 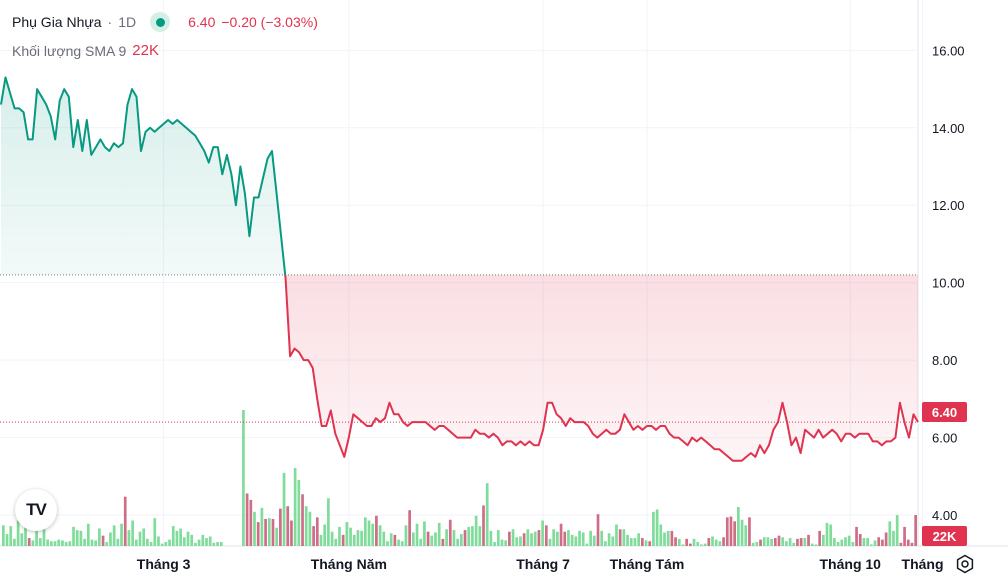 I want to click on market-status-icon, so click(x=160, y=22).